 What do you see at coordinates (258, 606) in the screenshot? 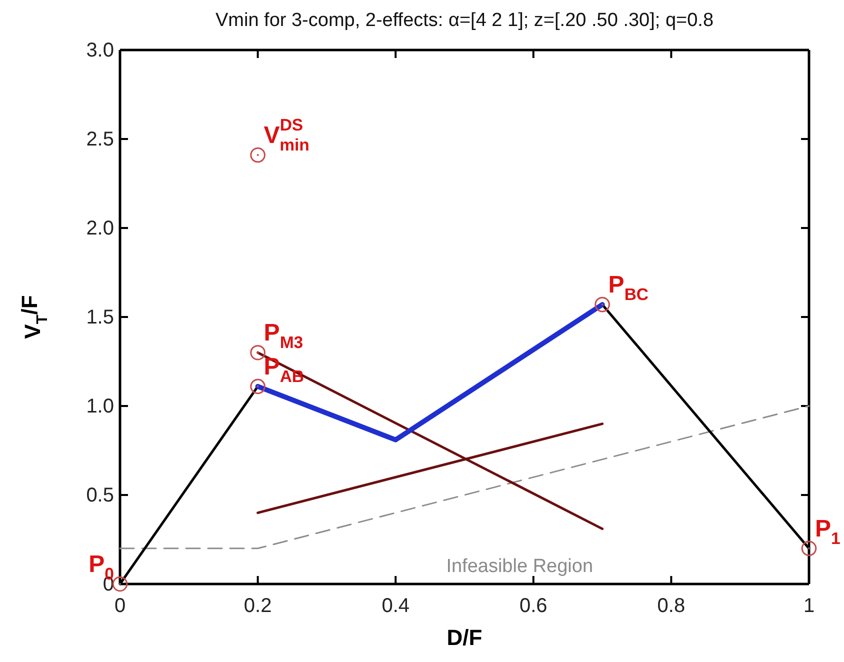
I see `x-tick-label: 0.2` at bounding box center [258, 606].